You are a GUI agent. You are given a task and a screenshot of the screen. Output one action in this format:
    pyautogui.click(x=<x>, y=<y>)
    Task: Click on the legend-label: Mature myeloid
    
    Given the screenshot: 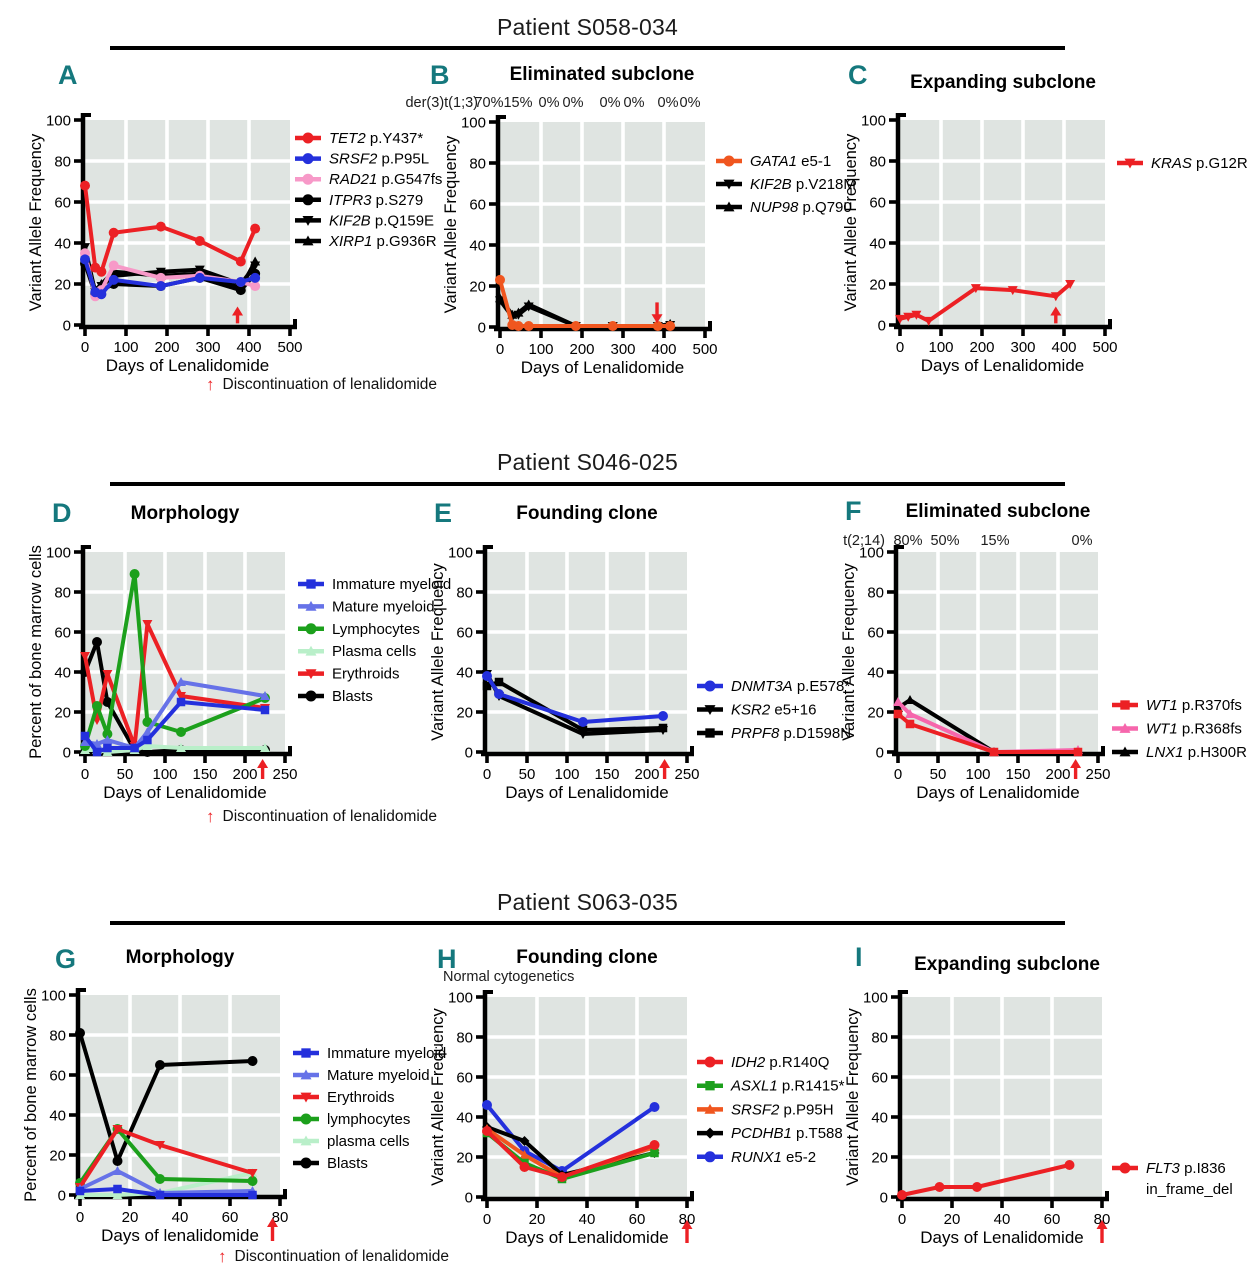 What is the action you would take?
    pyautogui.click(x=378, y=1075)
    